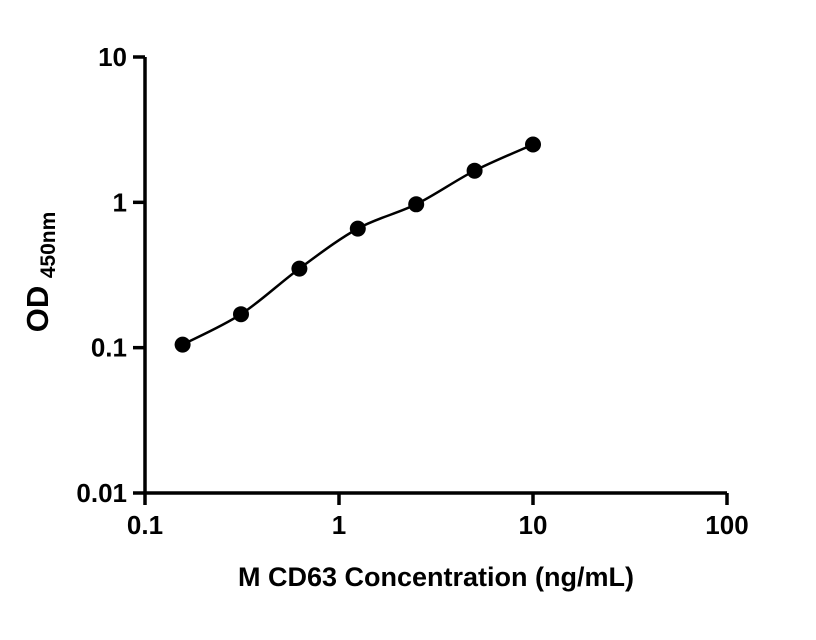  I want to click on y-tick-label: 0.1, so click(109, 348).